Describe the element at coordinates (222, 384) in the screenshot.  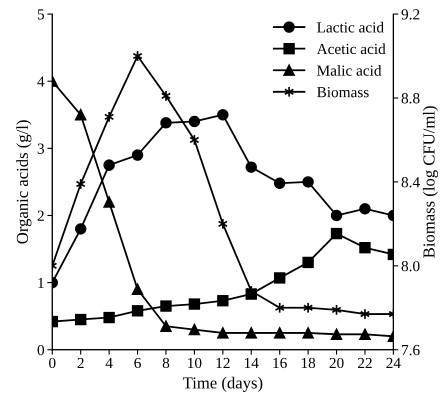
I see `x-axis-title: Time (days)` at that location.